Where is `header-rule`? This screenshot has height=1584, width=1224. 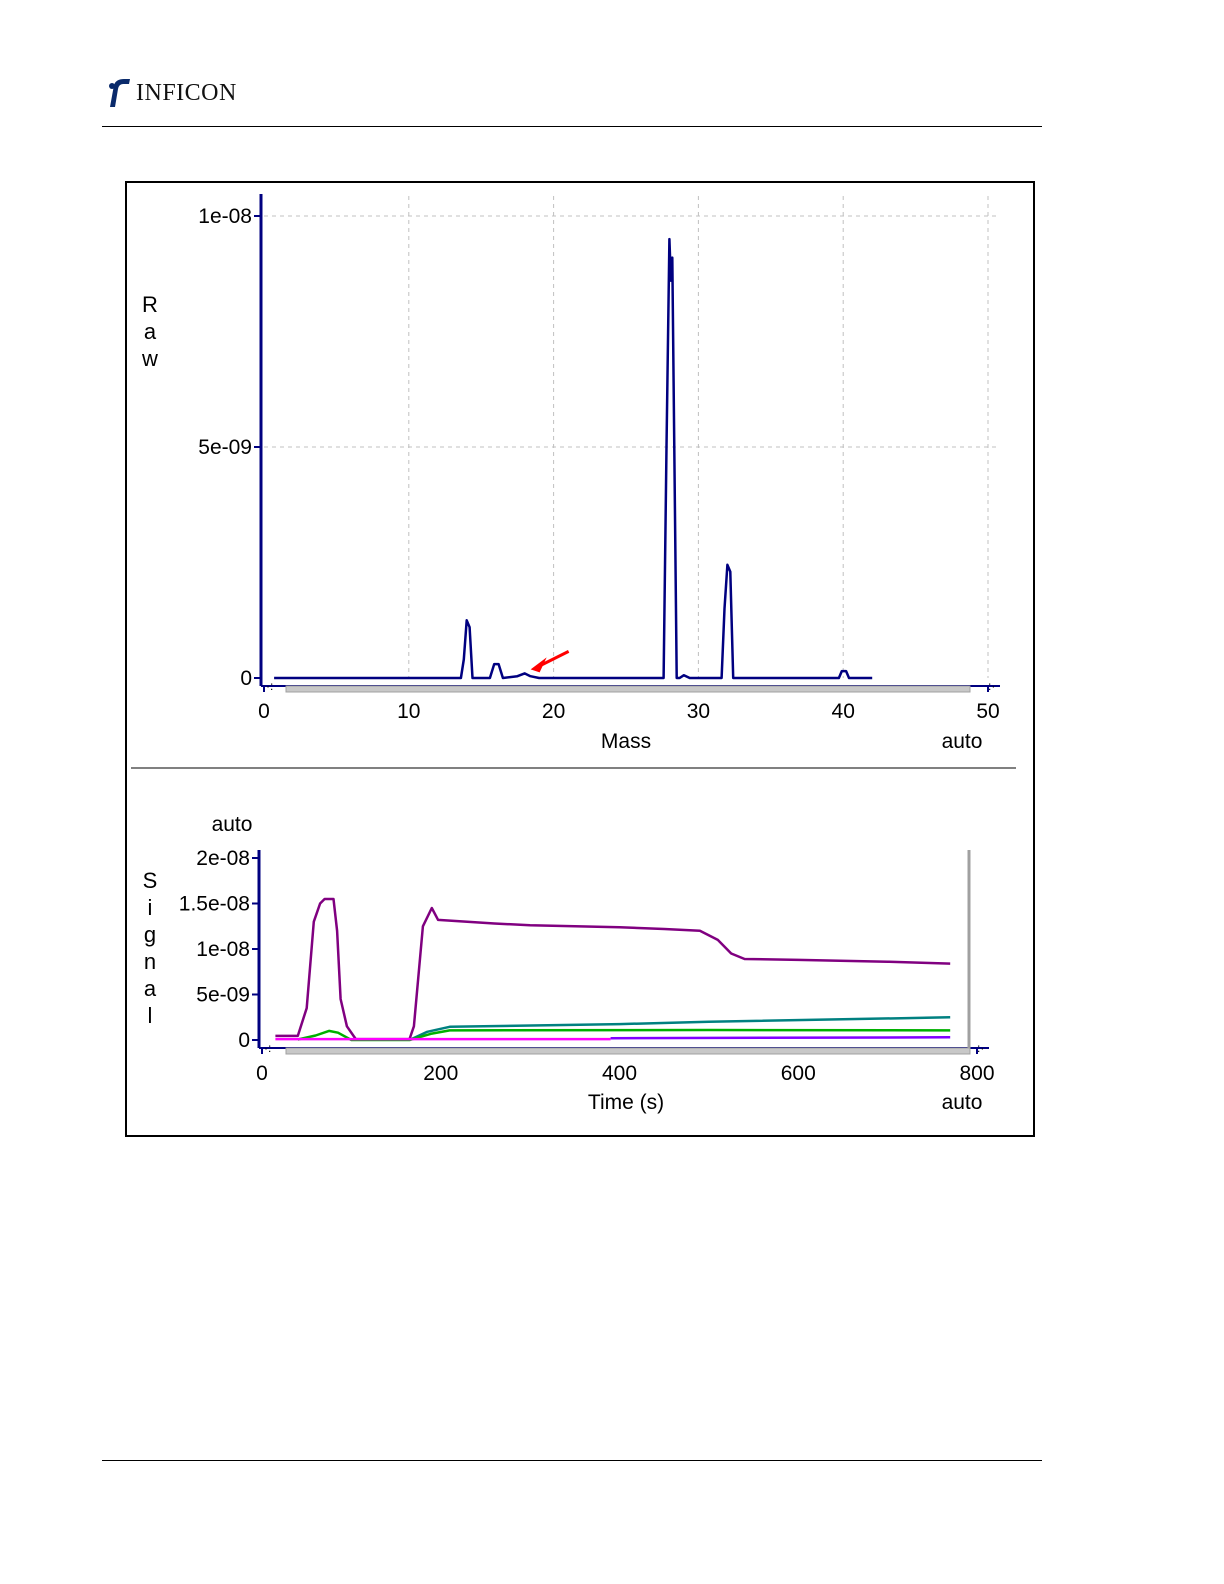
header-rule is located at coordinates (572, 126).